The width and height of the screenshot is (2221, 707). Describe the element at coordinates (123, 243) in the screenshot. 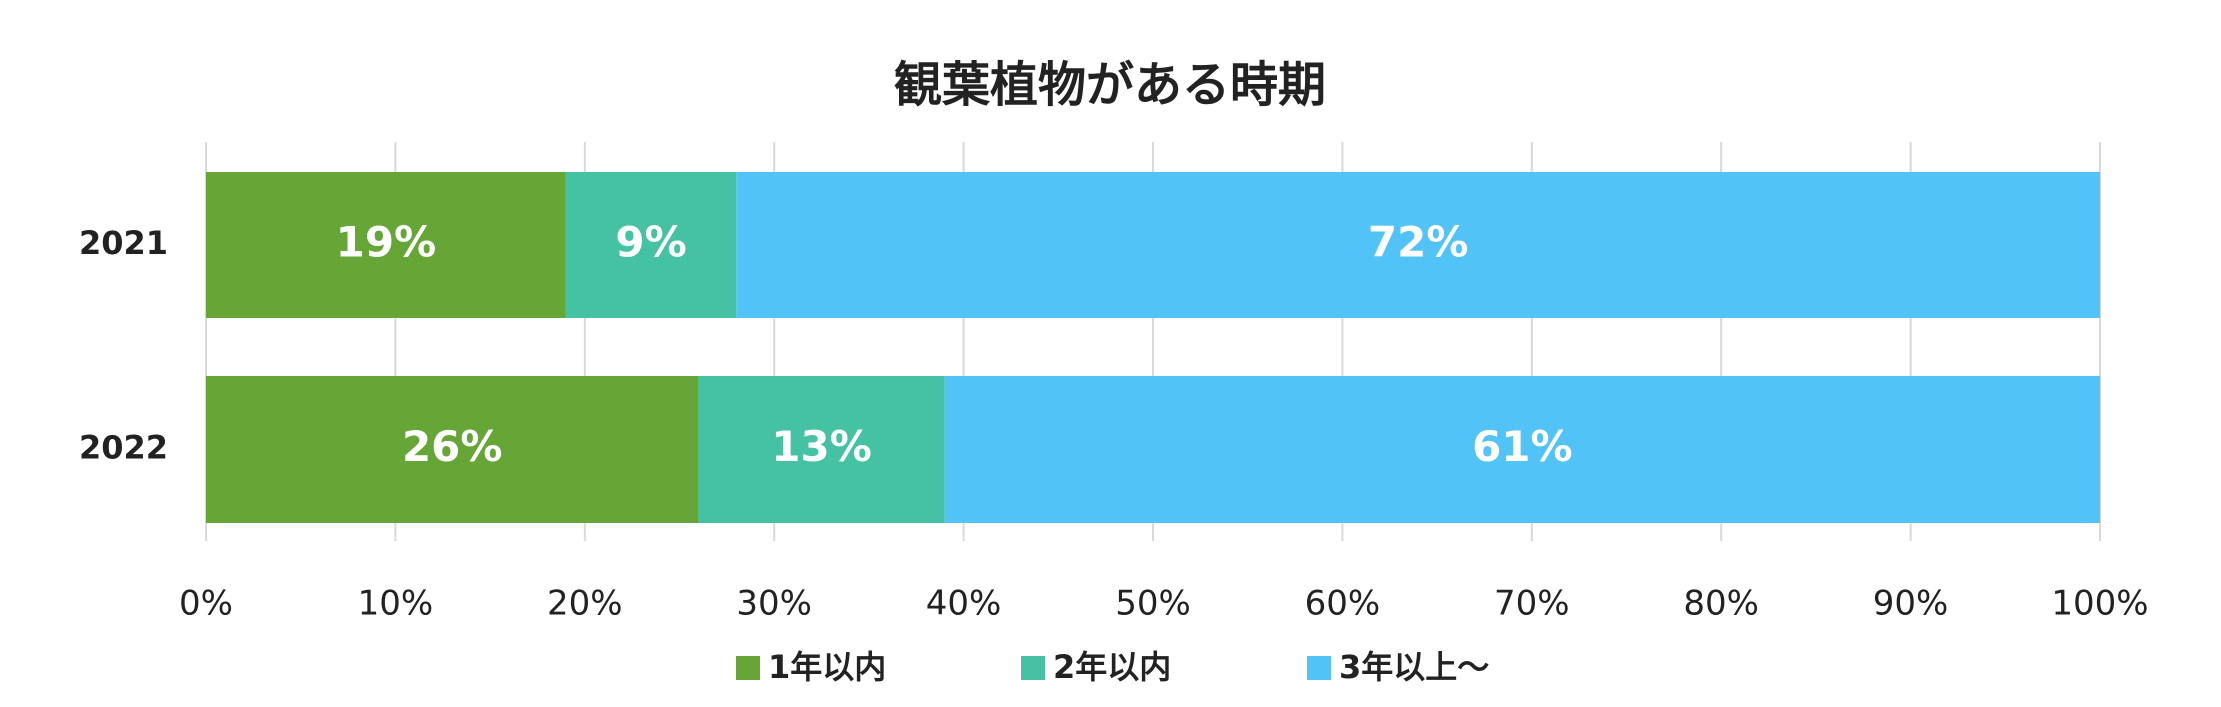

I see `category-label: 2021` at that location.